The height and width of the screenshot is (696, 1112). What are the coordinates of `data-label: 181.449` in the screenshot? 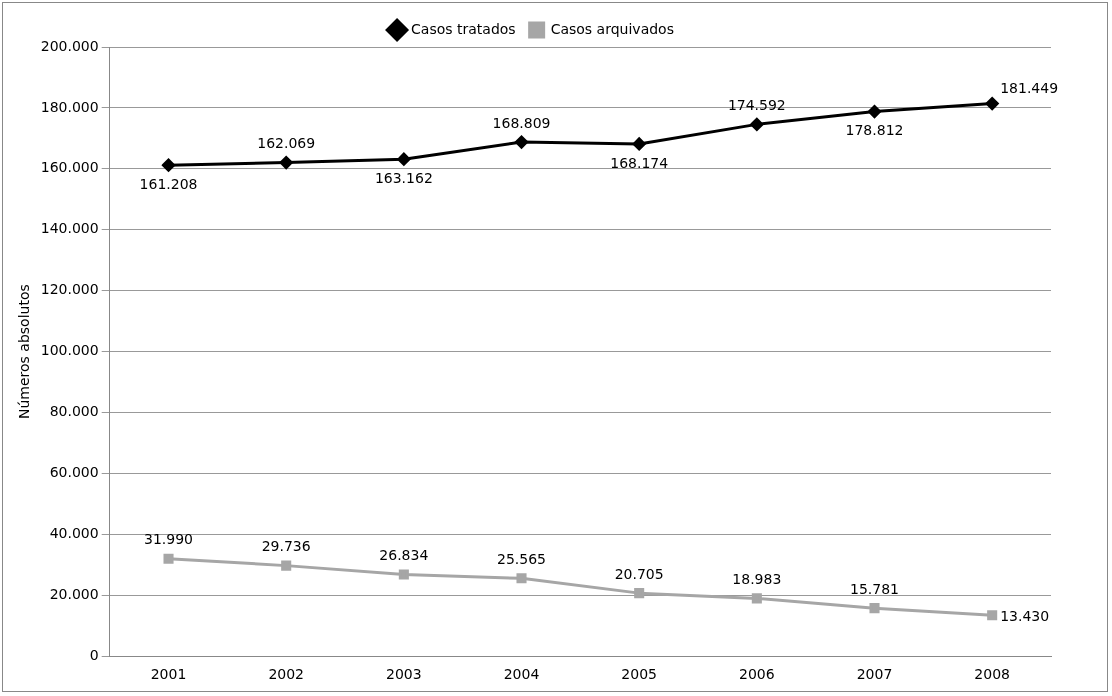 It's located at (1029, 88).